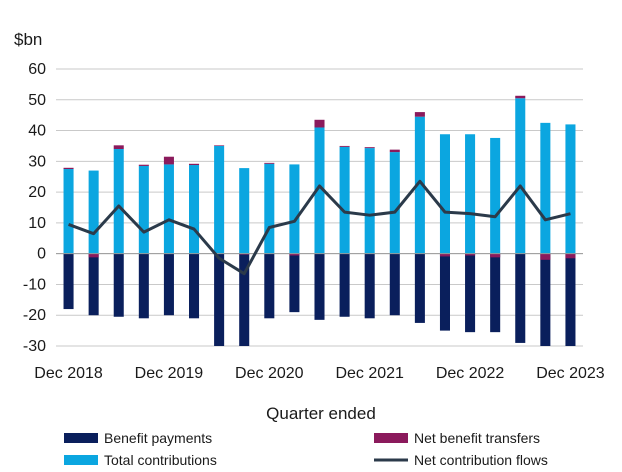 The image size is (622, 472). Describe the element at coordinates (37, 223) in the screenshot. I see `y-tick-label: 10` at that location.